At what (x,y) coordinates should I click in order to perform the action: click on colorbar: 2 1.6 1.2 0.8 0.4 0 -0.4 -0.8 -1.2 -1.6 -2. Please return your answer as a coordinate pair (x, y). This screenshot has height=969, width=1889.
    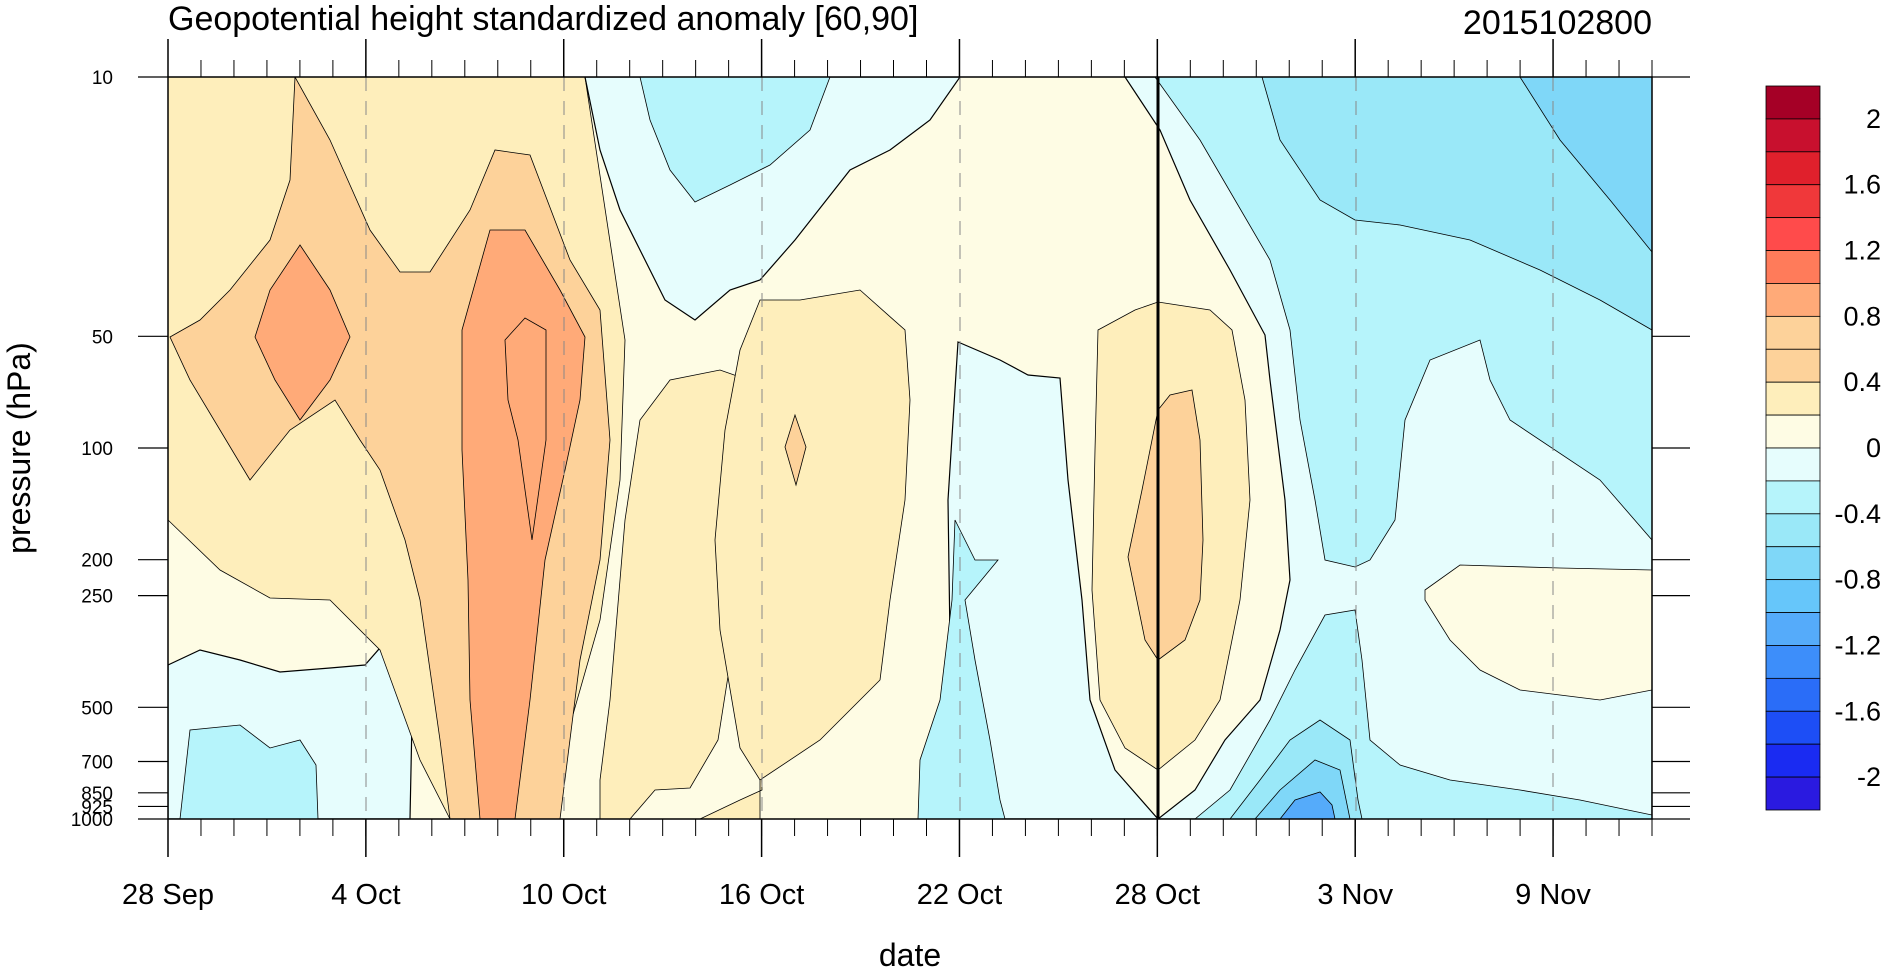
    Looking at the image, I should click on (1823, 448).